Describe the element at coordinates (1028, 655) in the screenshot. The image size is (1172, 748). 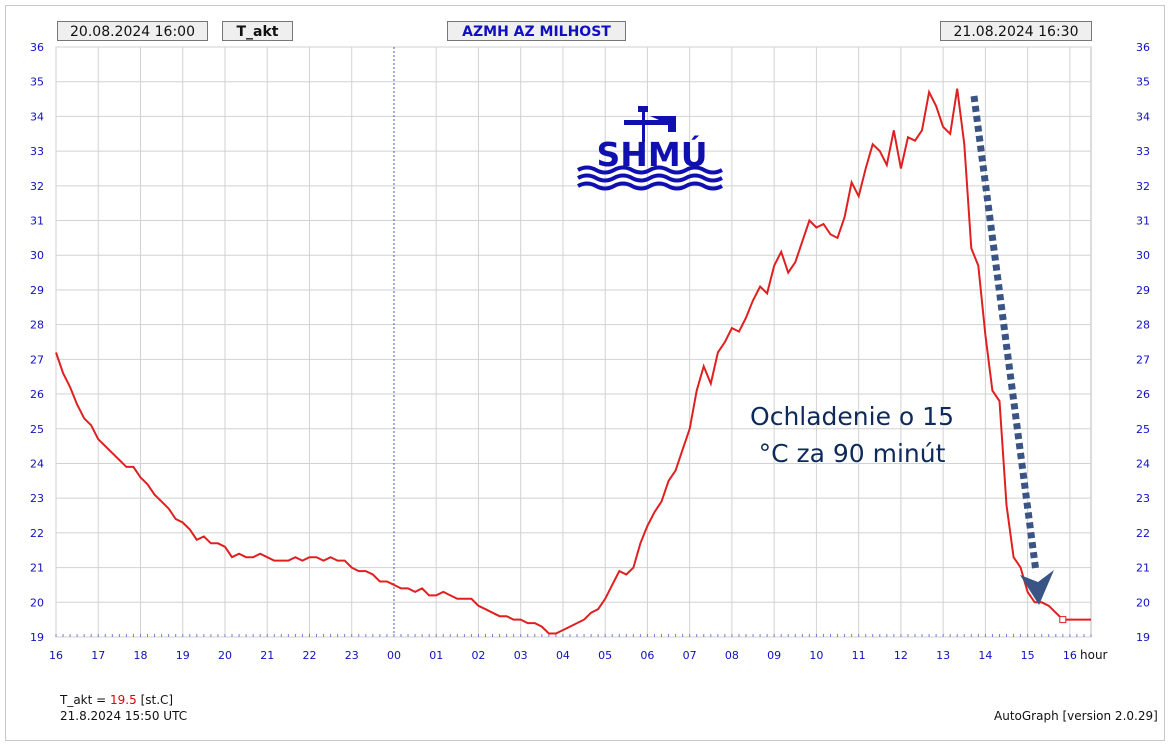
I see `x-tick-label: 15` at that location.